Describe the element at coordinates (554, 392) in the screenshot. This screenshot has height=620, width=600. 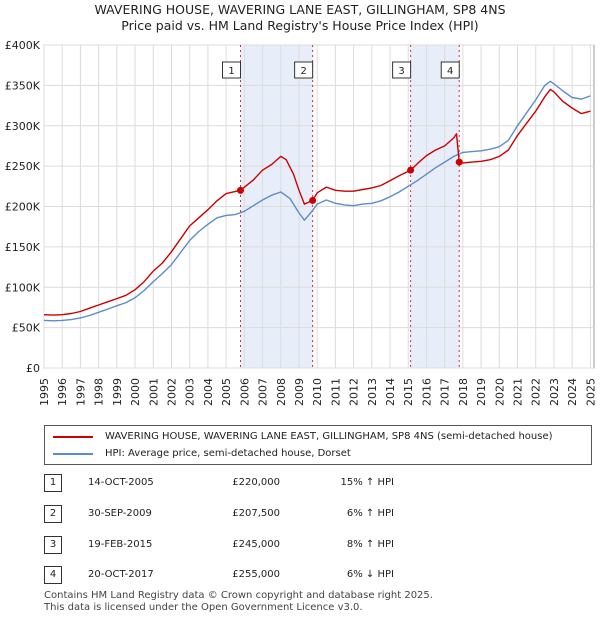
I see `x-tick-label: 2023` at that location.